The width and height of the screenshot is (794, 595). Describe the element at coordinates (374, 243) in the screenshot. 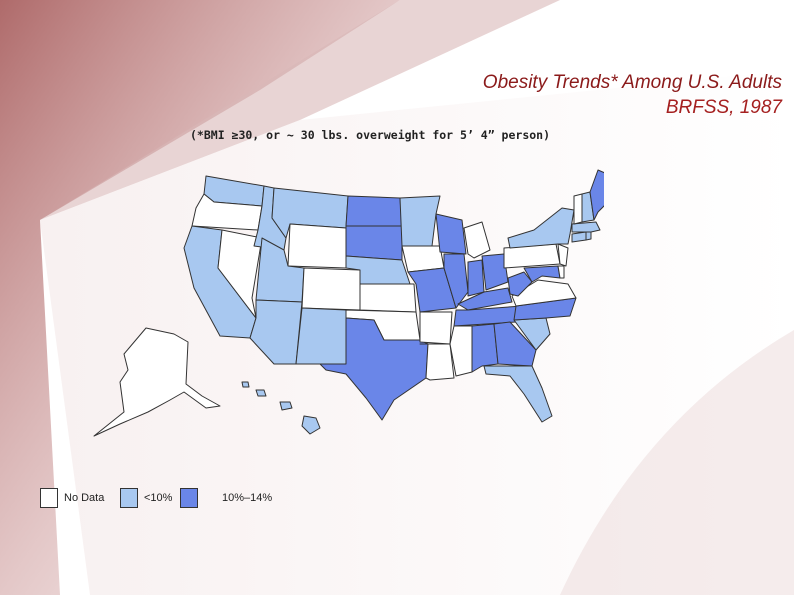

I see `state-sd` at that location.